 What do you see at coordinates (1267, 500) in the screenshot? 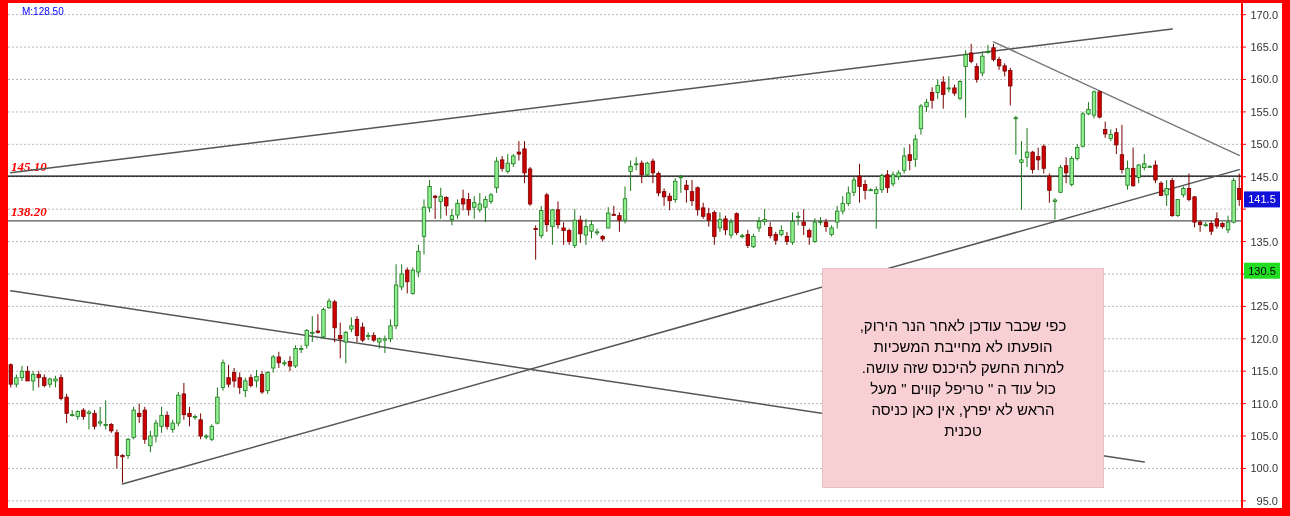
I see `y-tick-label: 95.0` at bounding box center [1267, 500].